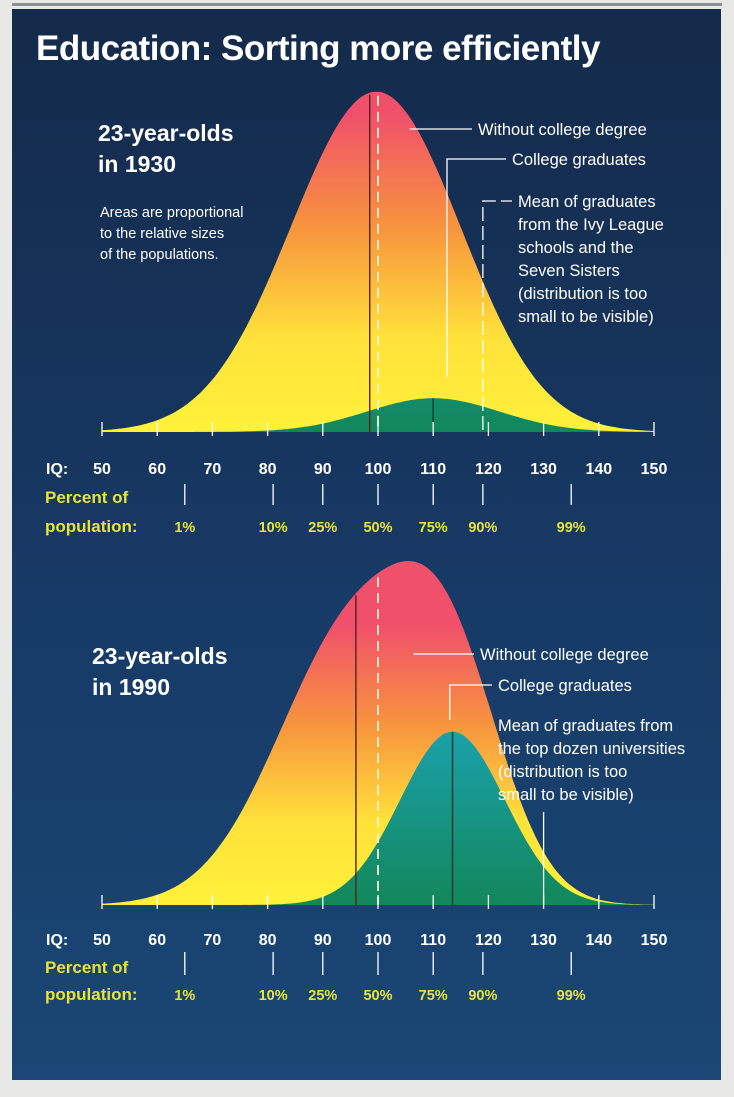 This screenshot has width=734, height=1097. Describe the element at coordinates (585, 726) in the screenshot. I see `callout-1-2-text: Mean of graduates from` at that location.